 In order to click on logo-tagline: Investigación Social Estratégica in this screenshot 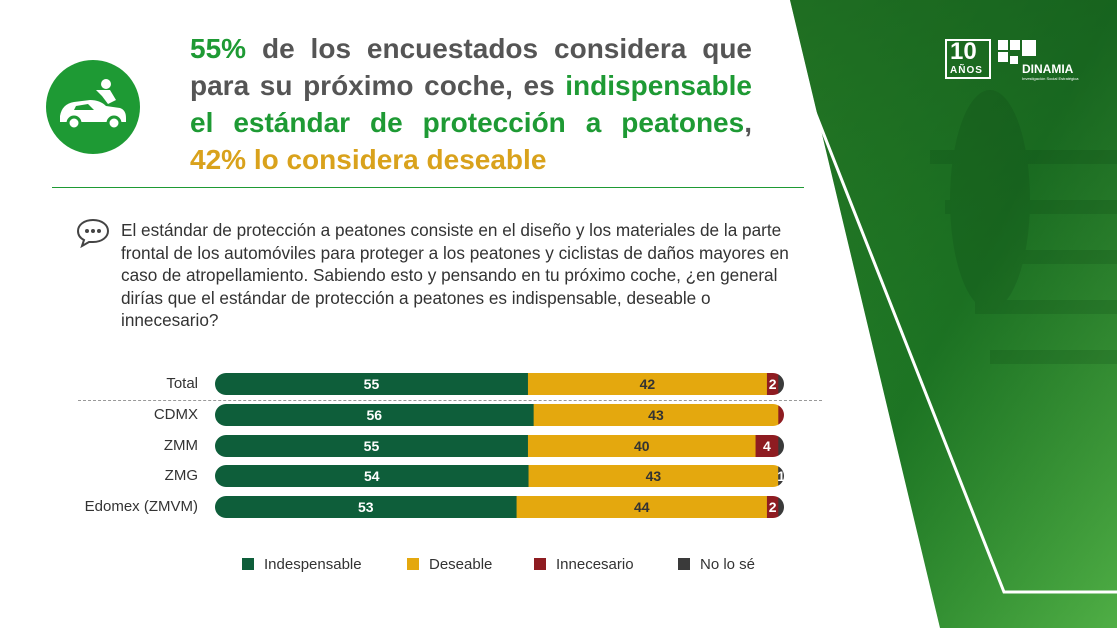, I will do `click(1050, 78)`.